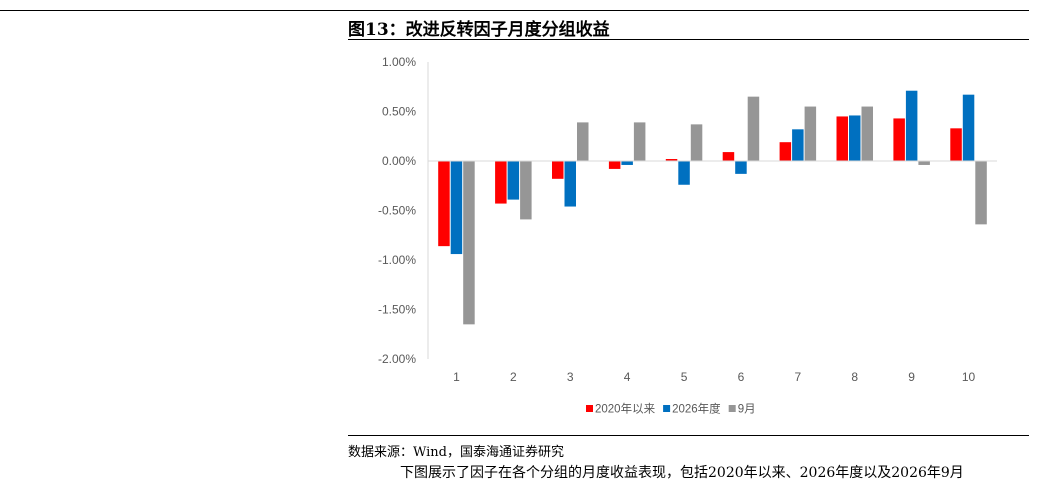  I want to click on y-tick-label: -1.50%, so click(397, 310).